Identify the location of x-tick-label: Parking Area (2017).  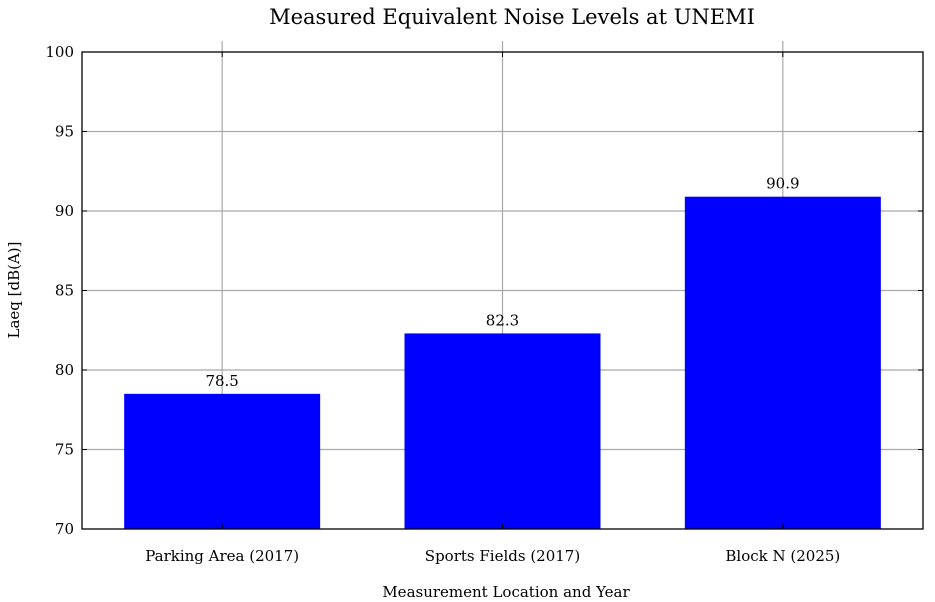
(222, 556).